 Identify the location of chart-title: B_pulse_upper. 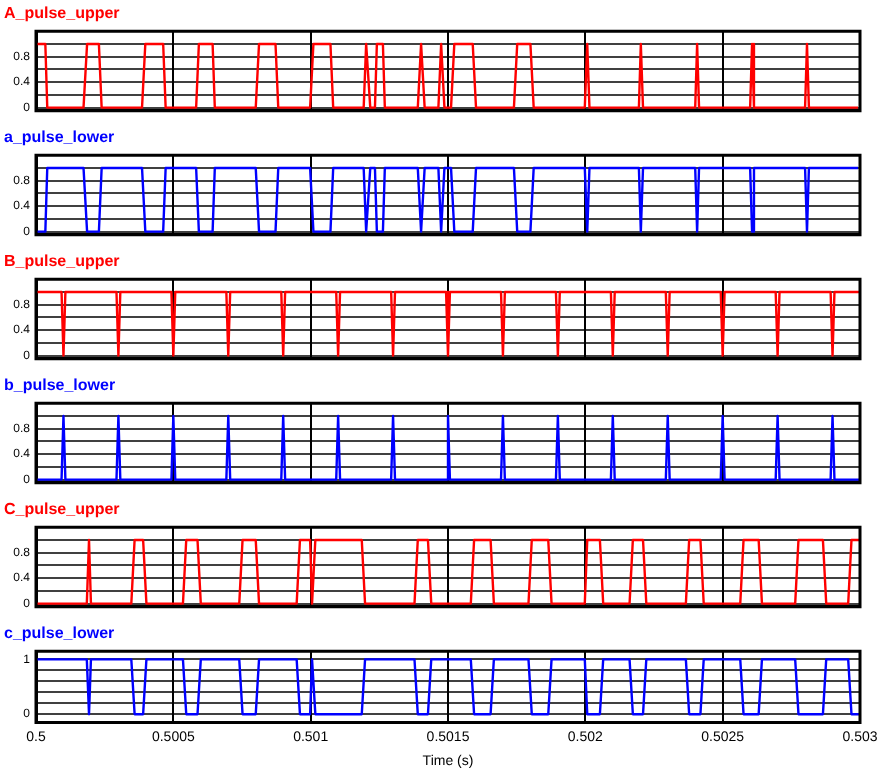
(62, 261).